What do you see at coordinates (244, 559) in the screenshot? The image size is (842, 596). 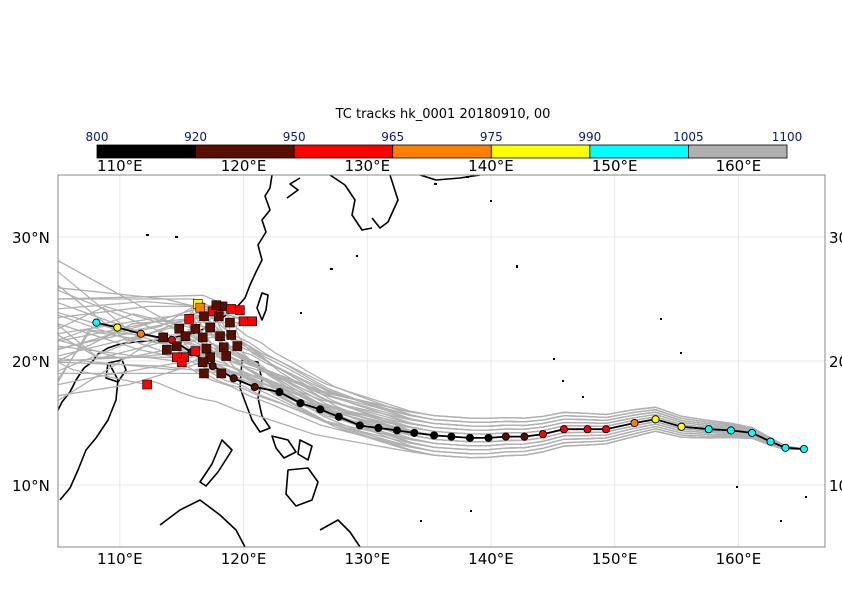 I see `lon-tick-bottom: 120°E` at bounding box center [244, 559].